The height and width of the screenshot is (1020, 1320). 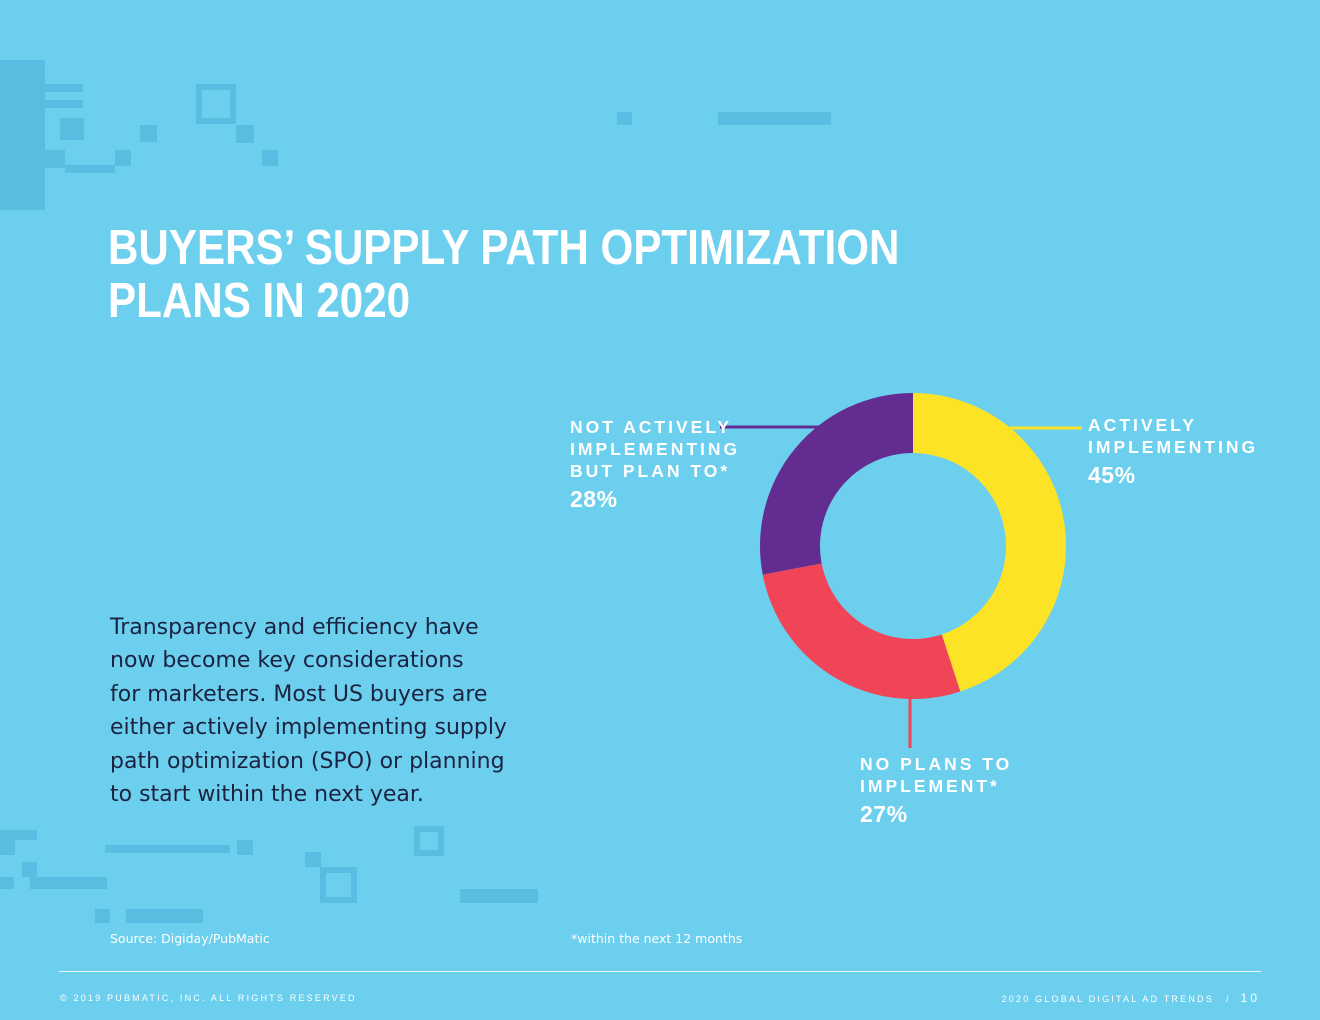 What do you see at coordinates (657, 938) in the screenshot?
I see `footnote: *within the next 12 months` at bounding box center [657, 938].